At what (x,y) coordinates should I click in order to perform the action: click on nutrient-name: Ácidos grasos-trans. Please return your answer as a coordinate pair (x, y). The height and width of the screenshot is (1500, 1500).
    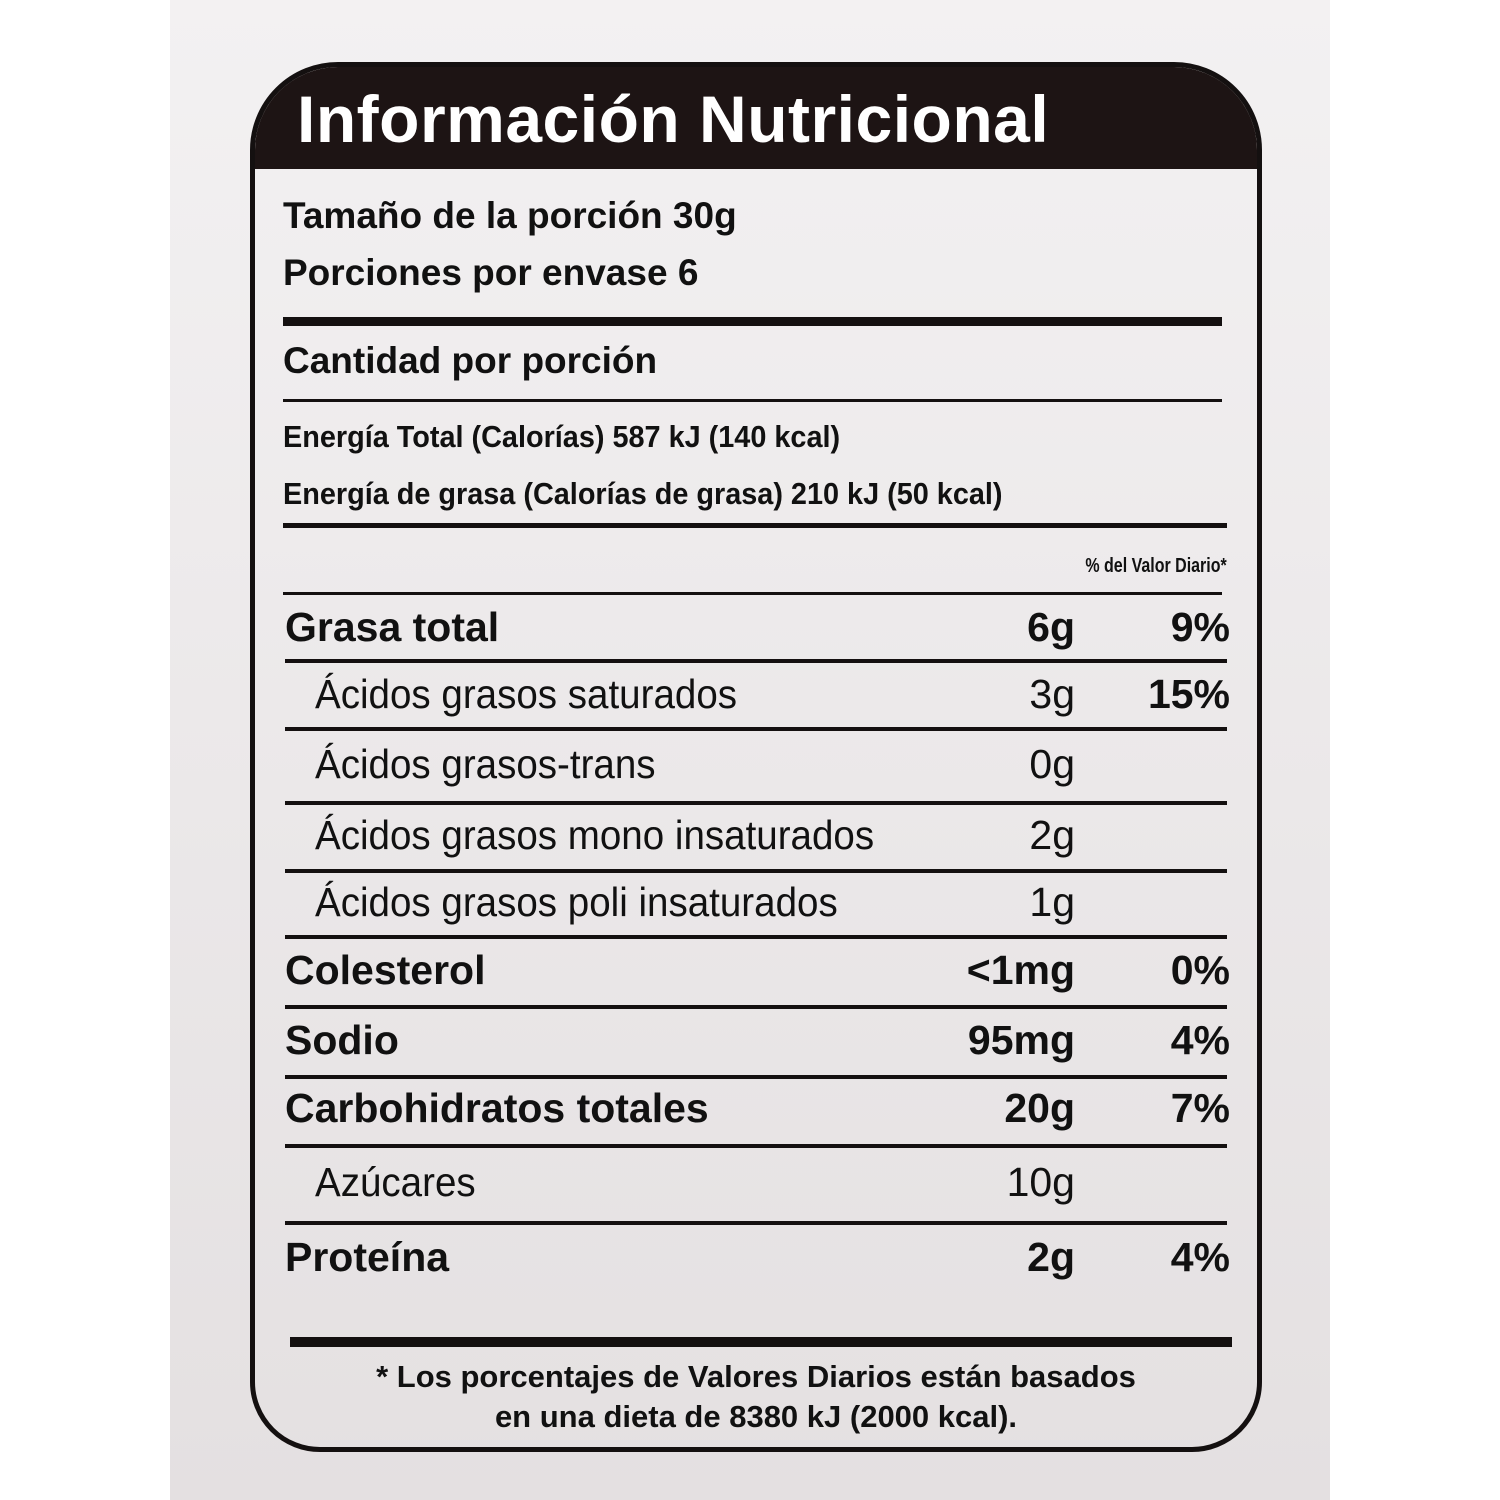
    Looking at the image, I should click on (485, 764).